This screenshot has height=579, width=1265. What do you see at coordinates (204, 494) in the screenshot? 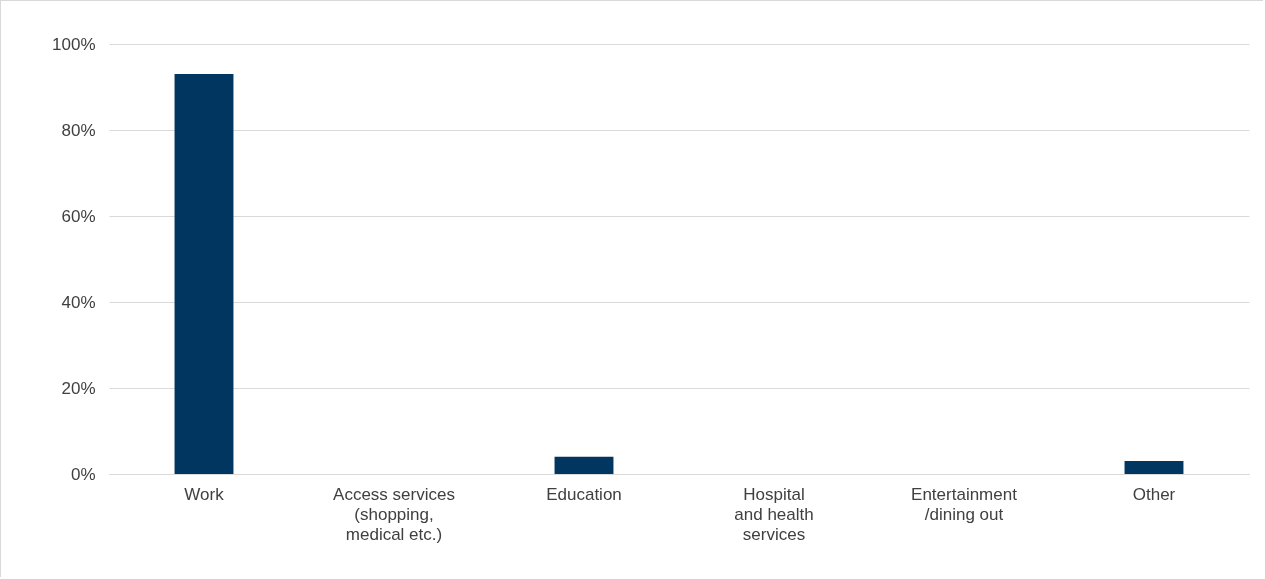
I see `x-tick-label: Work` at bounding box center [204, 494].